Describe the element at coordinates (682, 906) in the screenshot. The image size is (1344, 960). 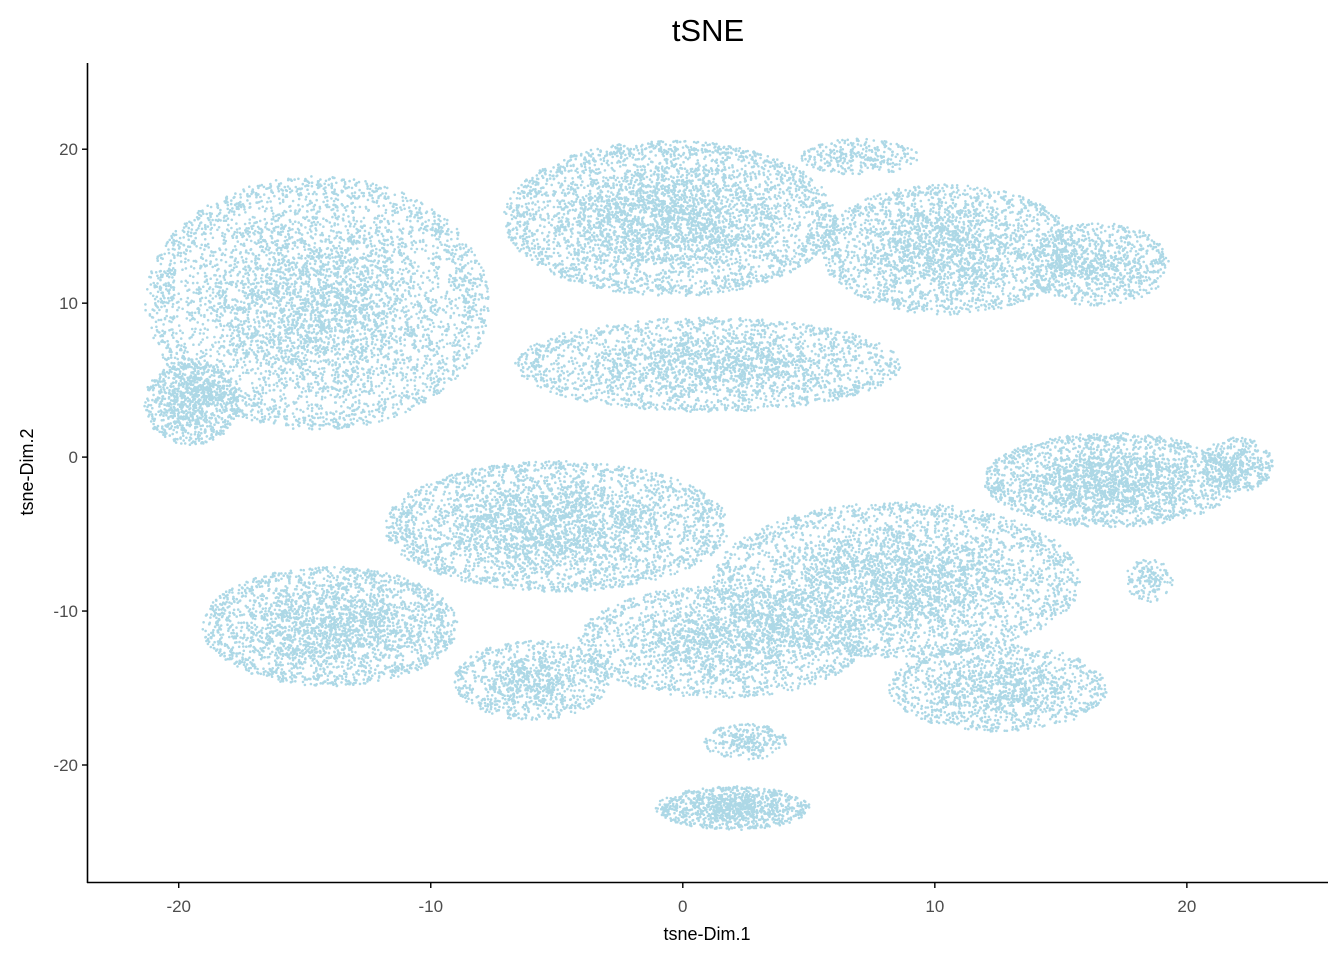
I see `x-tick-label: 0` at that location.